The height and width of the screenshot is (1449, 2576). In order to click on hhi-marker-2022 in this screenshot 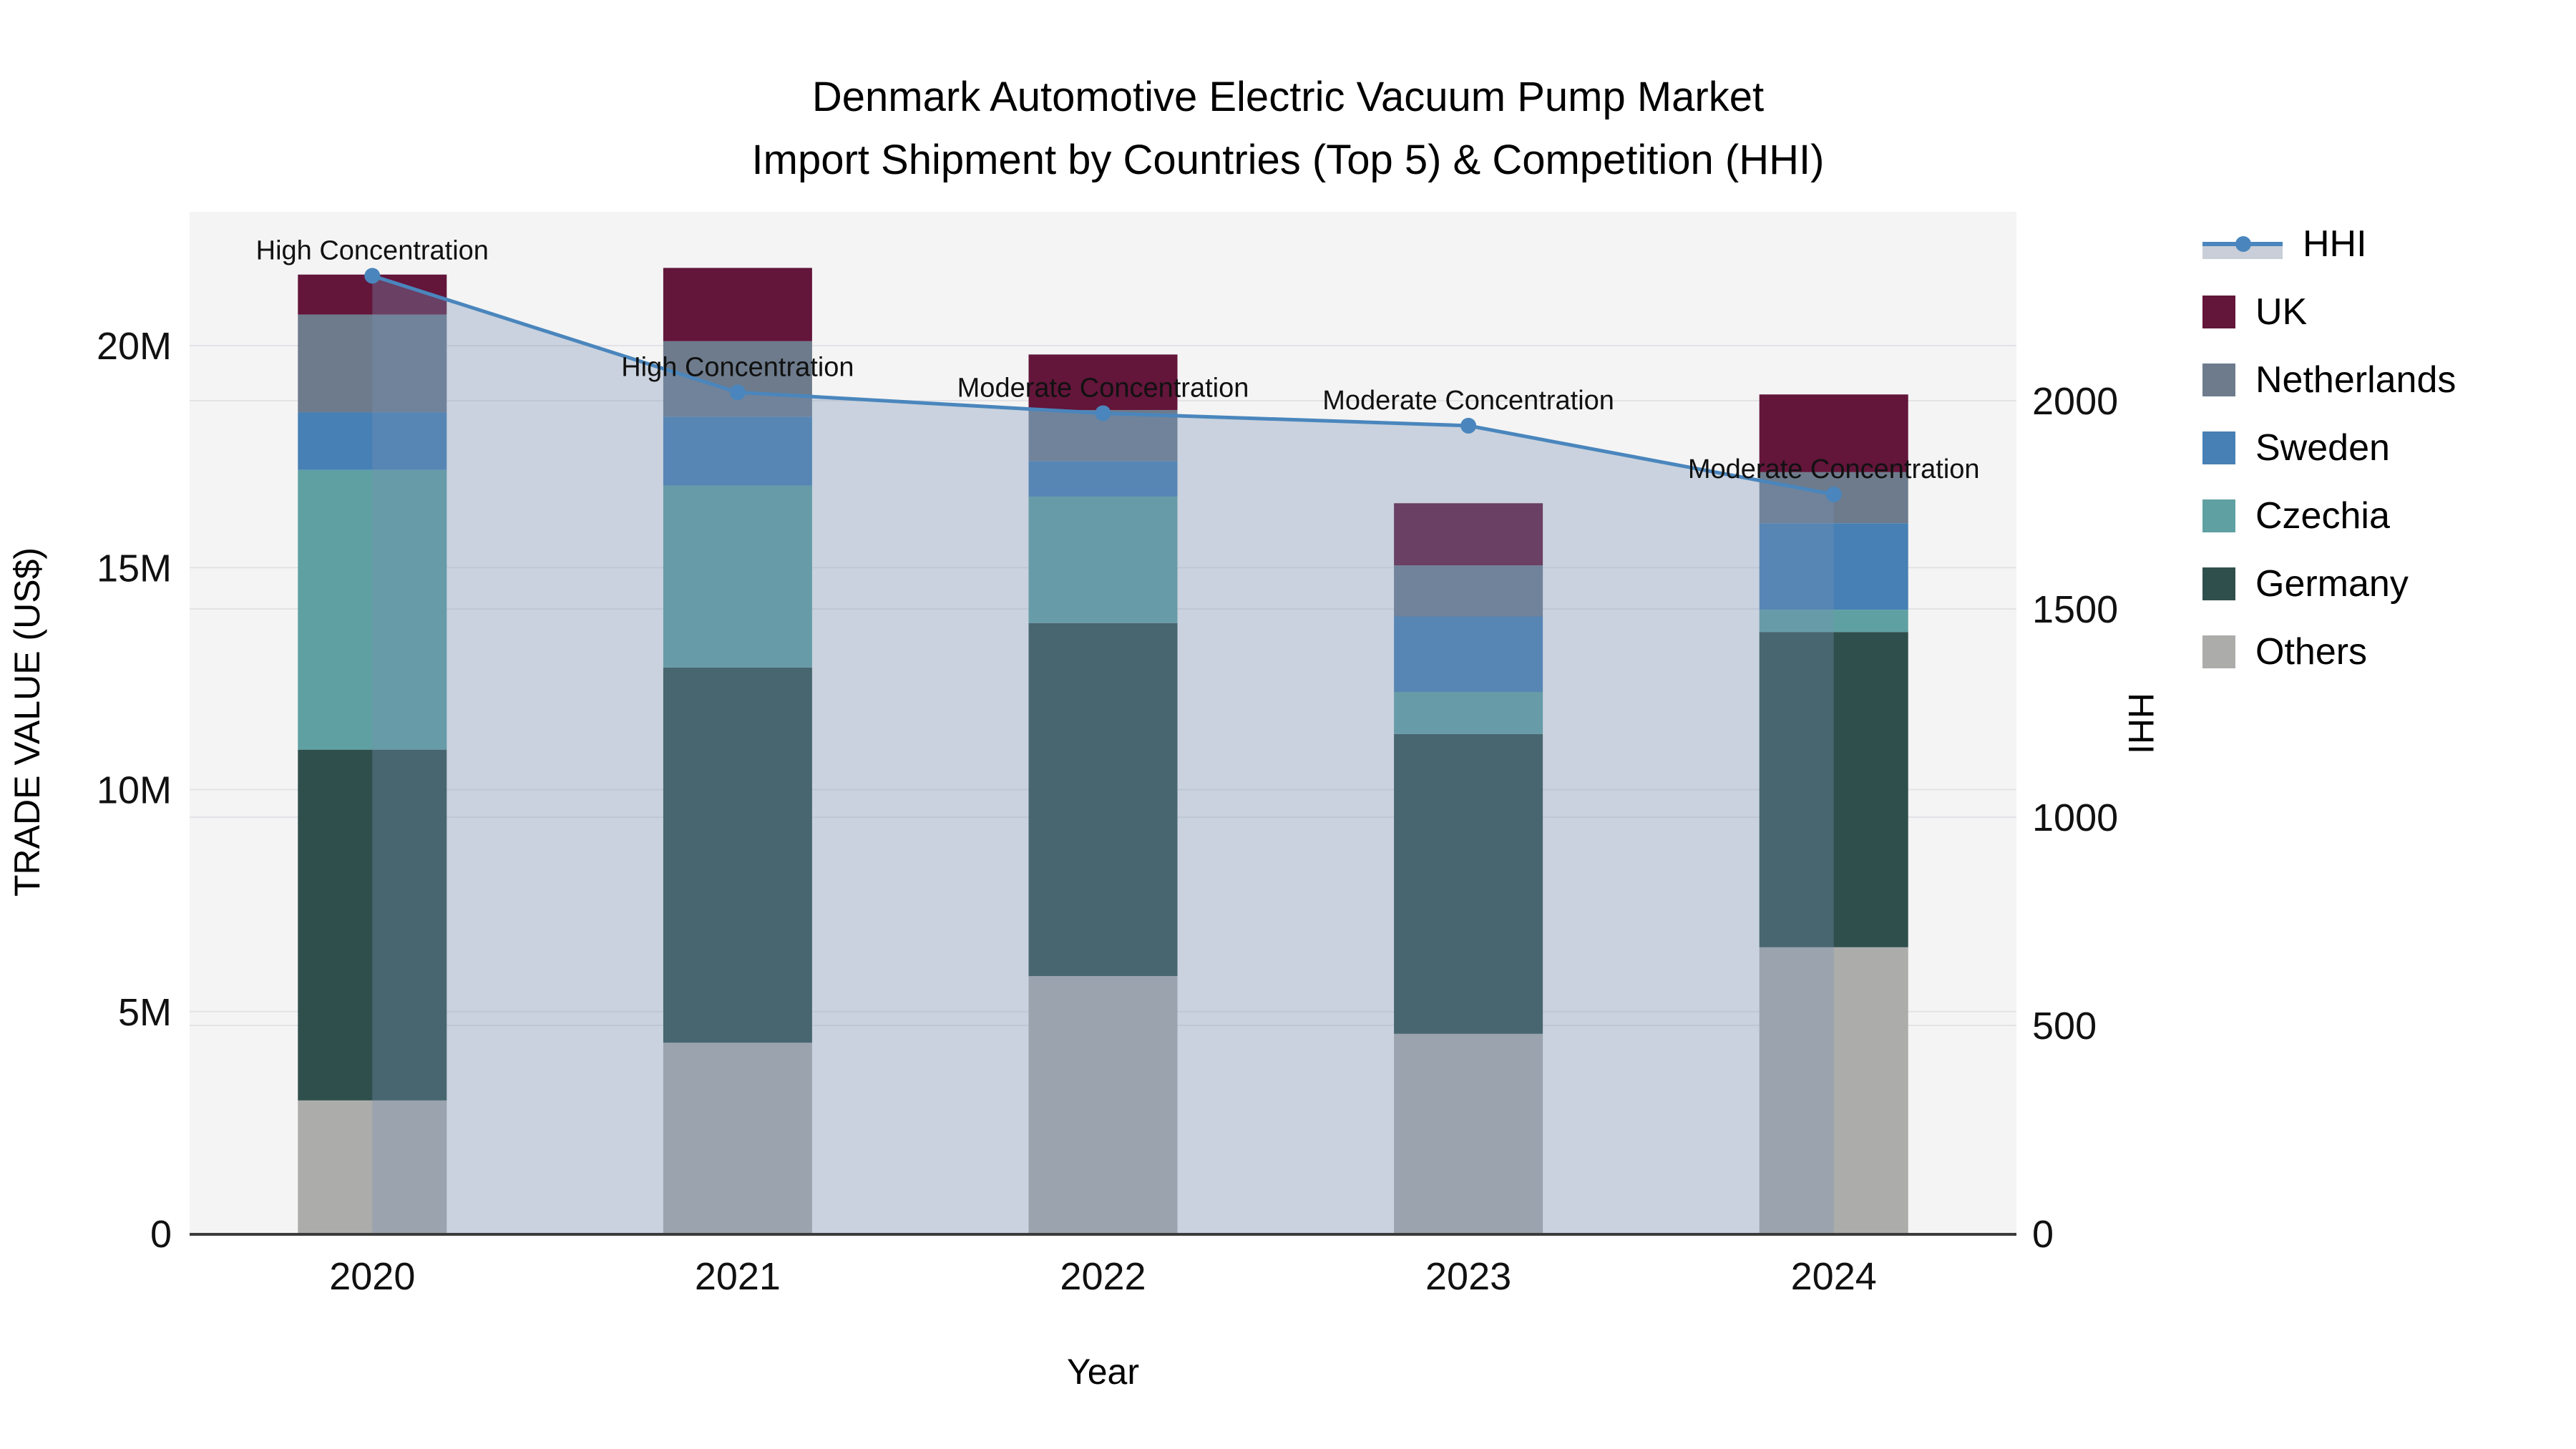, I will do `click(1103, 413)`.